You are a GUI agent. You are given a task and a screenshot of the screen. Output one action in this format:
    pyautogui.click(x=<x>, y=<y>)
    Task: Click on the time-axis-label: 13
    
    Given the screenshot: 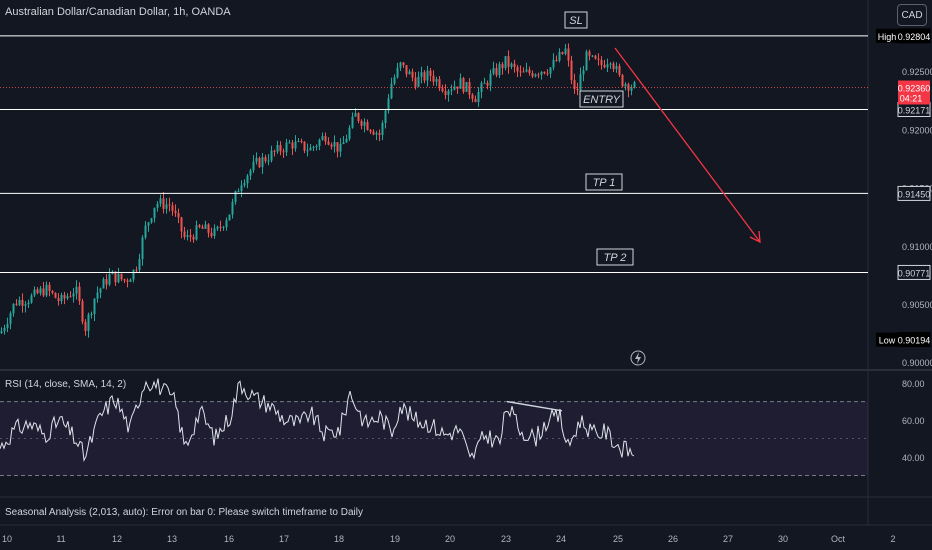 What is the action you would take?
    pyautogui.click(x=172, y=539)
    